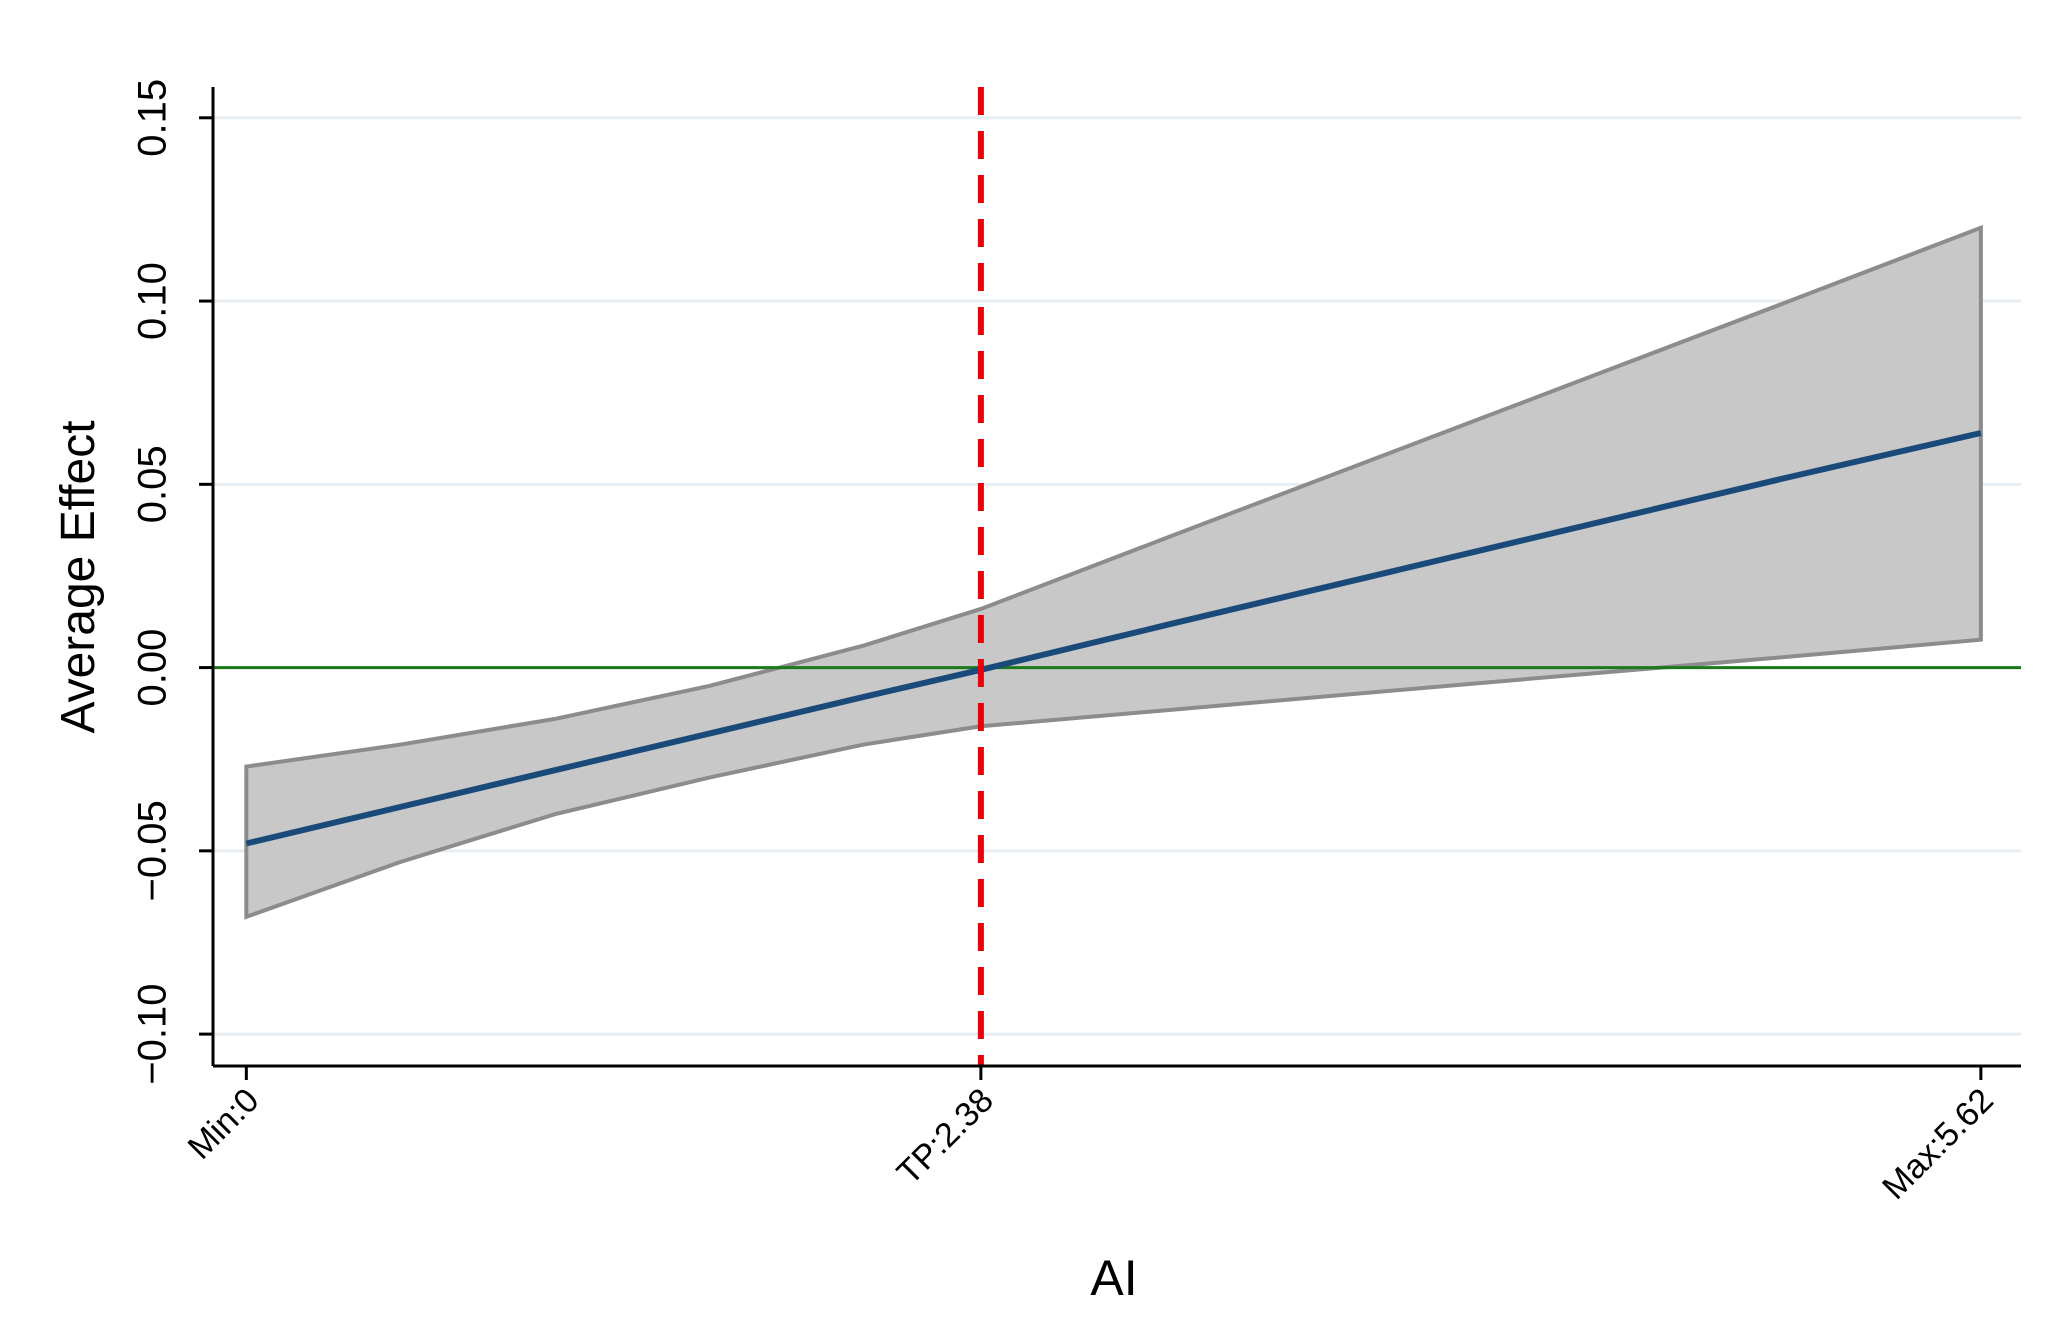 The height and width of the screenshot is (1321, 2062). Describe the element at coordinates (153, 850) in the screenshot. I see `y-tick-label: −0.05` at that location.